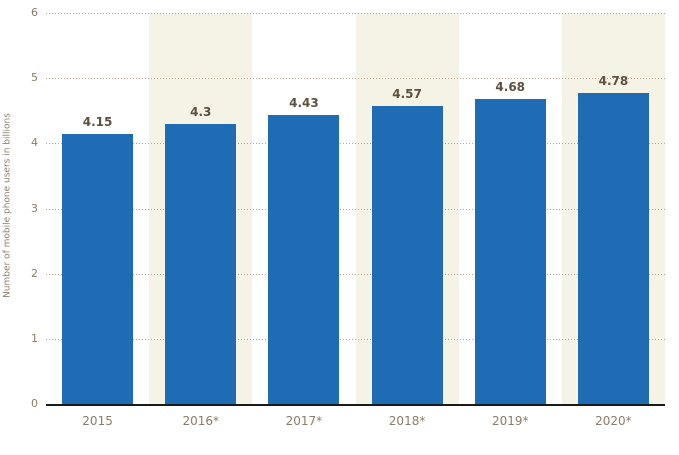 The width and height of the screenshot is (679, 455). I want to click on bar-2019, so click(510, 251).